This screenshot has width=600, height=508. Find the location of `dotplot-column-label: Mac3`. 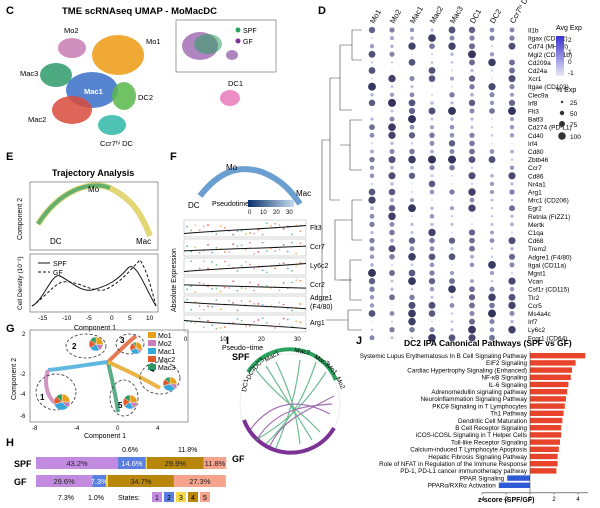

dotplot-column-label: Mac3 is located at coordinates (456, 15).